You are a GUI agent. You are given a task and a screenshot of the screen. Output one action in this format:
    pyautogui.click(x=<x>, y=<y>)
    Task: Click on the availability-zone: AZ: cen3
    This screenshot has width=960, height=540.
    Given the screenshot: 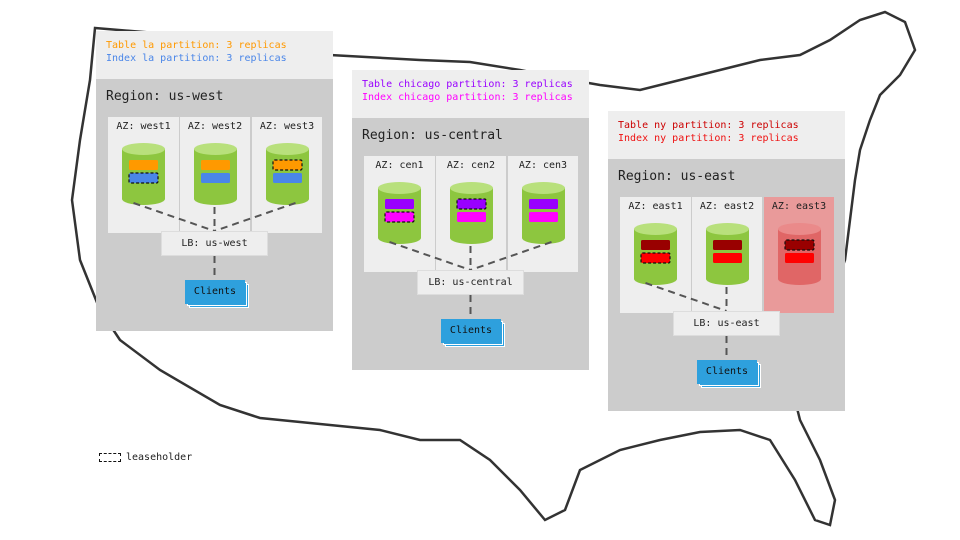 What is the action you would take?
    pyautogui.click(x=542, y=214)
    